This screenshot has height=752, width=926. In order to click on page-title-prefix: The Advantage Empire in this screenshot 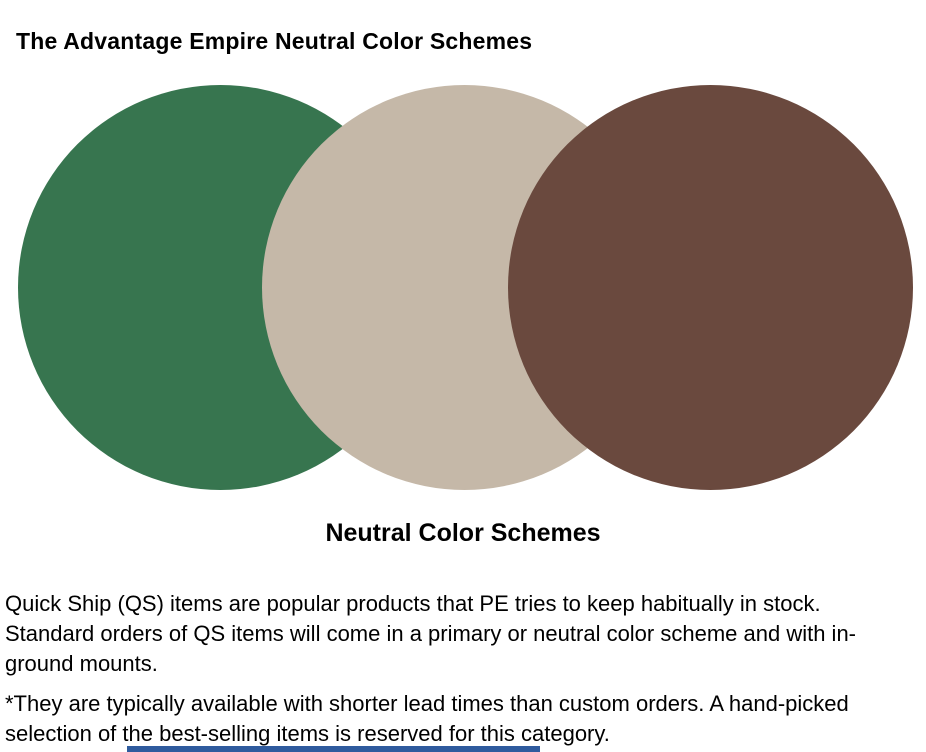, I will do `click(145, 41)`.